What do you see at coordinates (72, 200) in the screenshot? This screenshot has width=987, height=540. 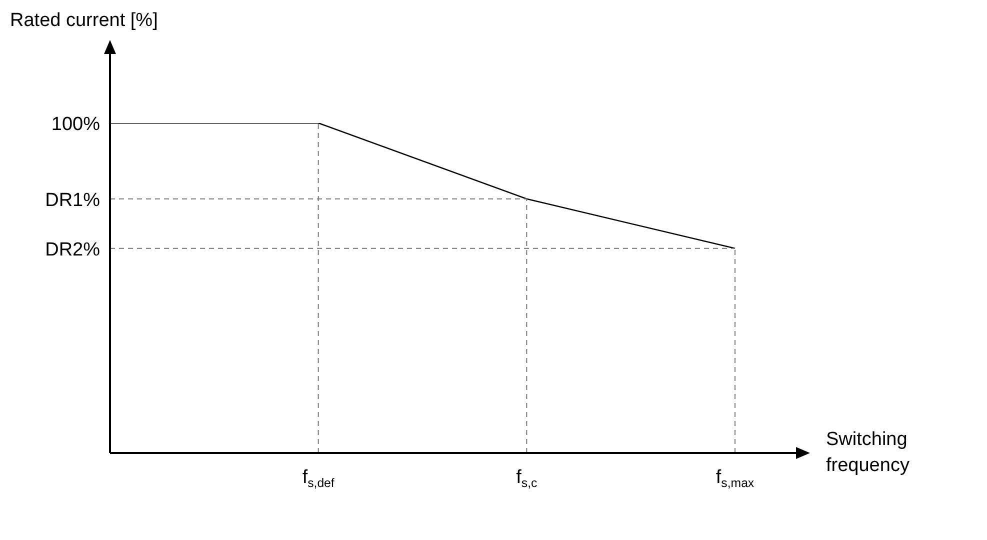 I see `ref-line-label: DR1%` at bounding box center [72, 200].